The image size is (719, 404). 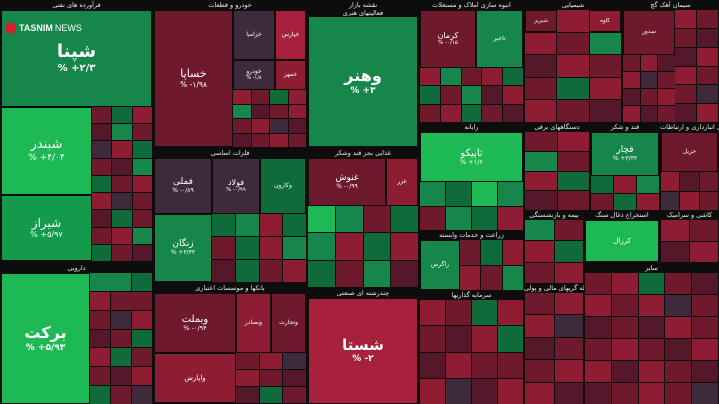 I want to click on section-title: واسطه گریهای مالی و پولی, so click(x=554, y=288).